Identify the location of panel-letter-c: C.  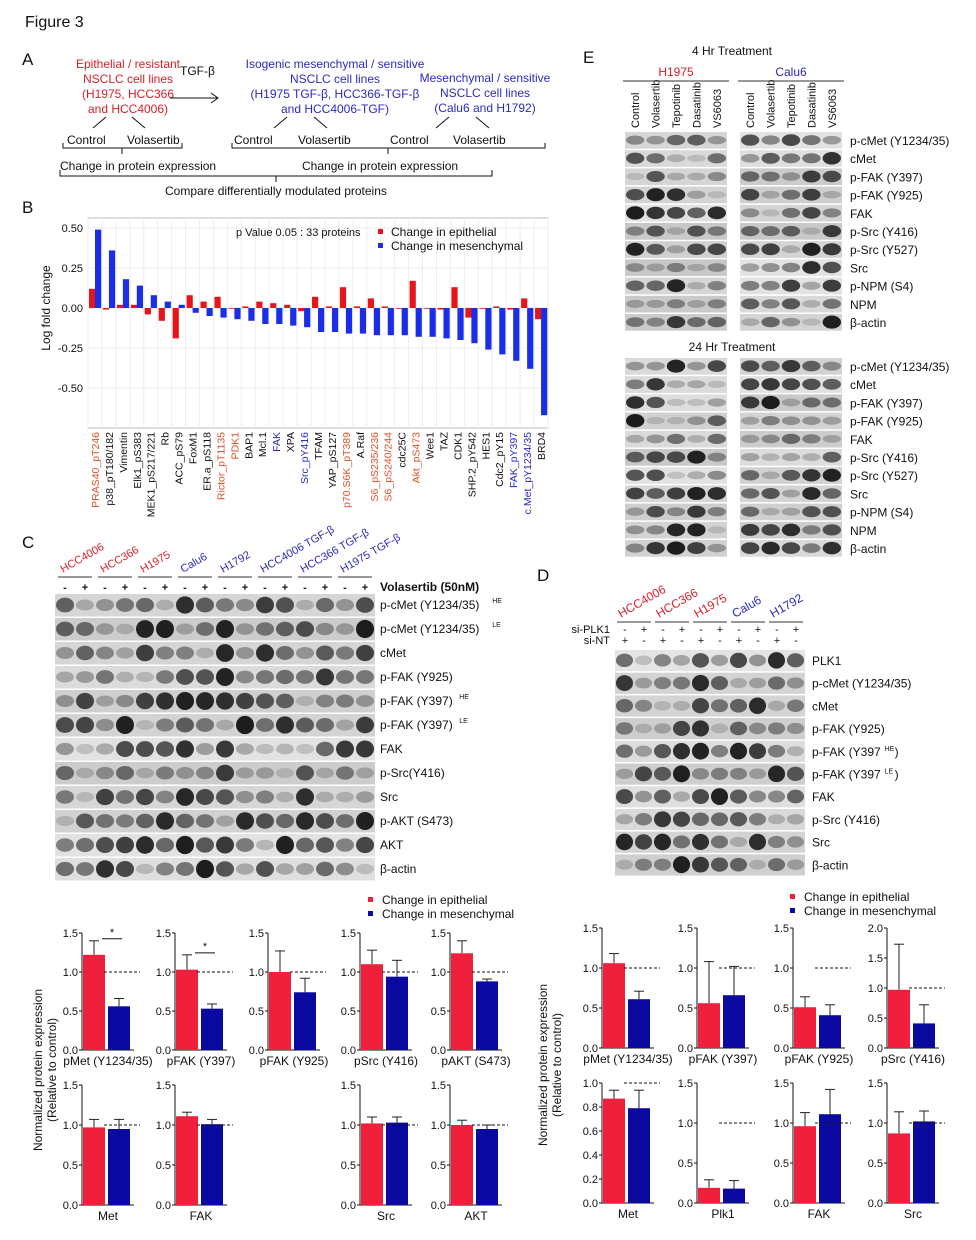
(28, 542).